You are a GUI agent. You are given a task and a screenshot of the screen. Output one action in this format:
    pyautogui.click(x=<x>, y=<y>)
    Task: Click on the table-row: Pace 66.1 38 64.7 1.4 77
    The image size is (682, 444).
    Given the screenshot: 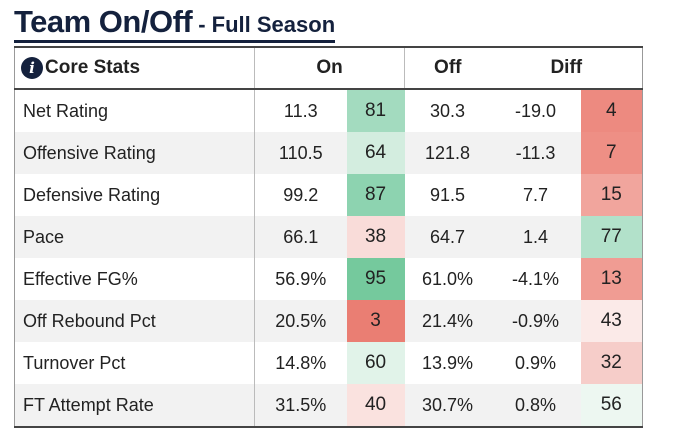 What is the action you would take?
    pyautogui.click(x=329, y=237)
    